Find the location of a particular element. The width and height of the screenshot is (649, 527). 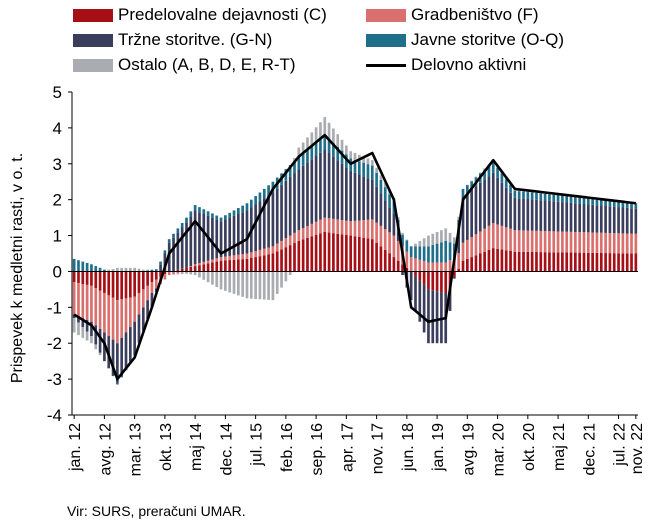

x-tick-label: jan. 12 is located at coordinates (75, 447).